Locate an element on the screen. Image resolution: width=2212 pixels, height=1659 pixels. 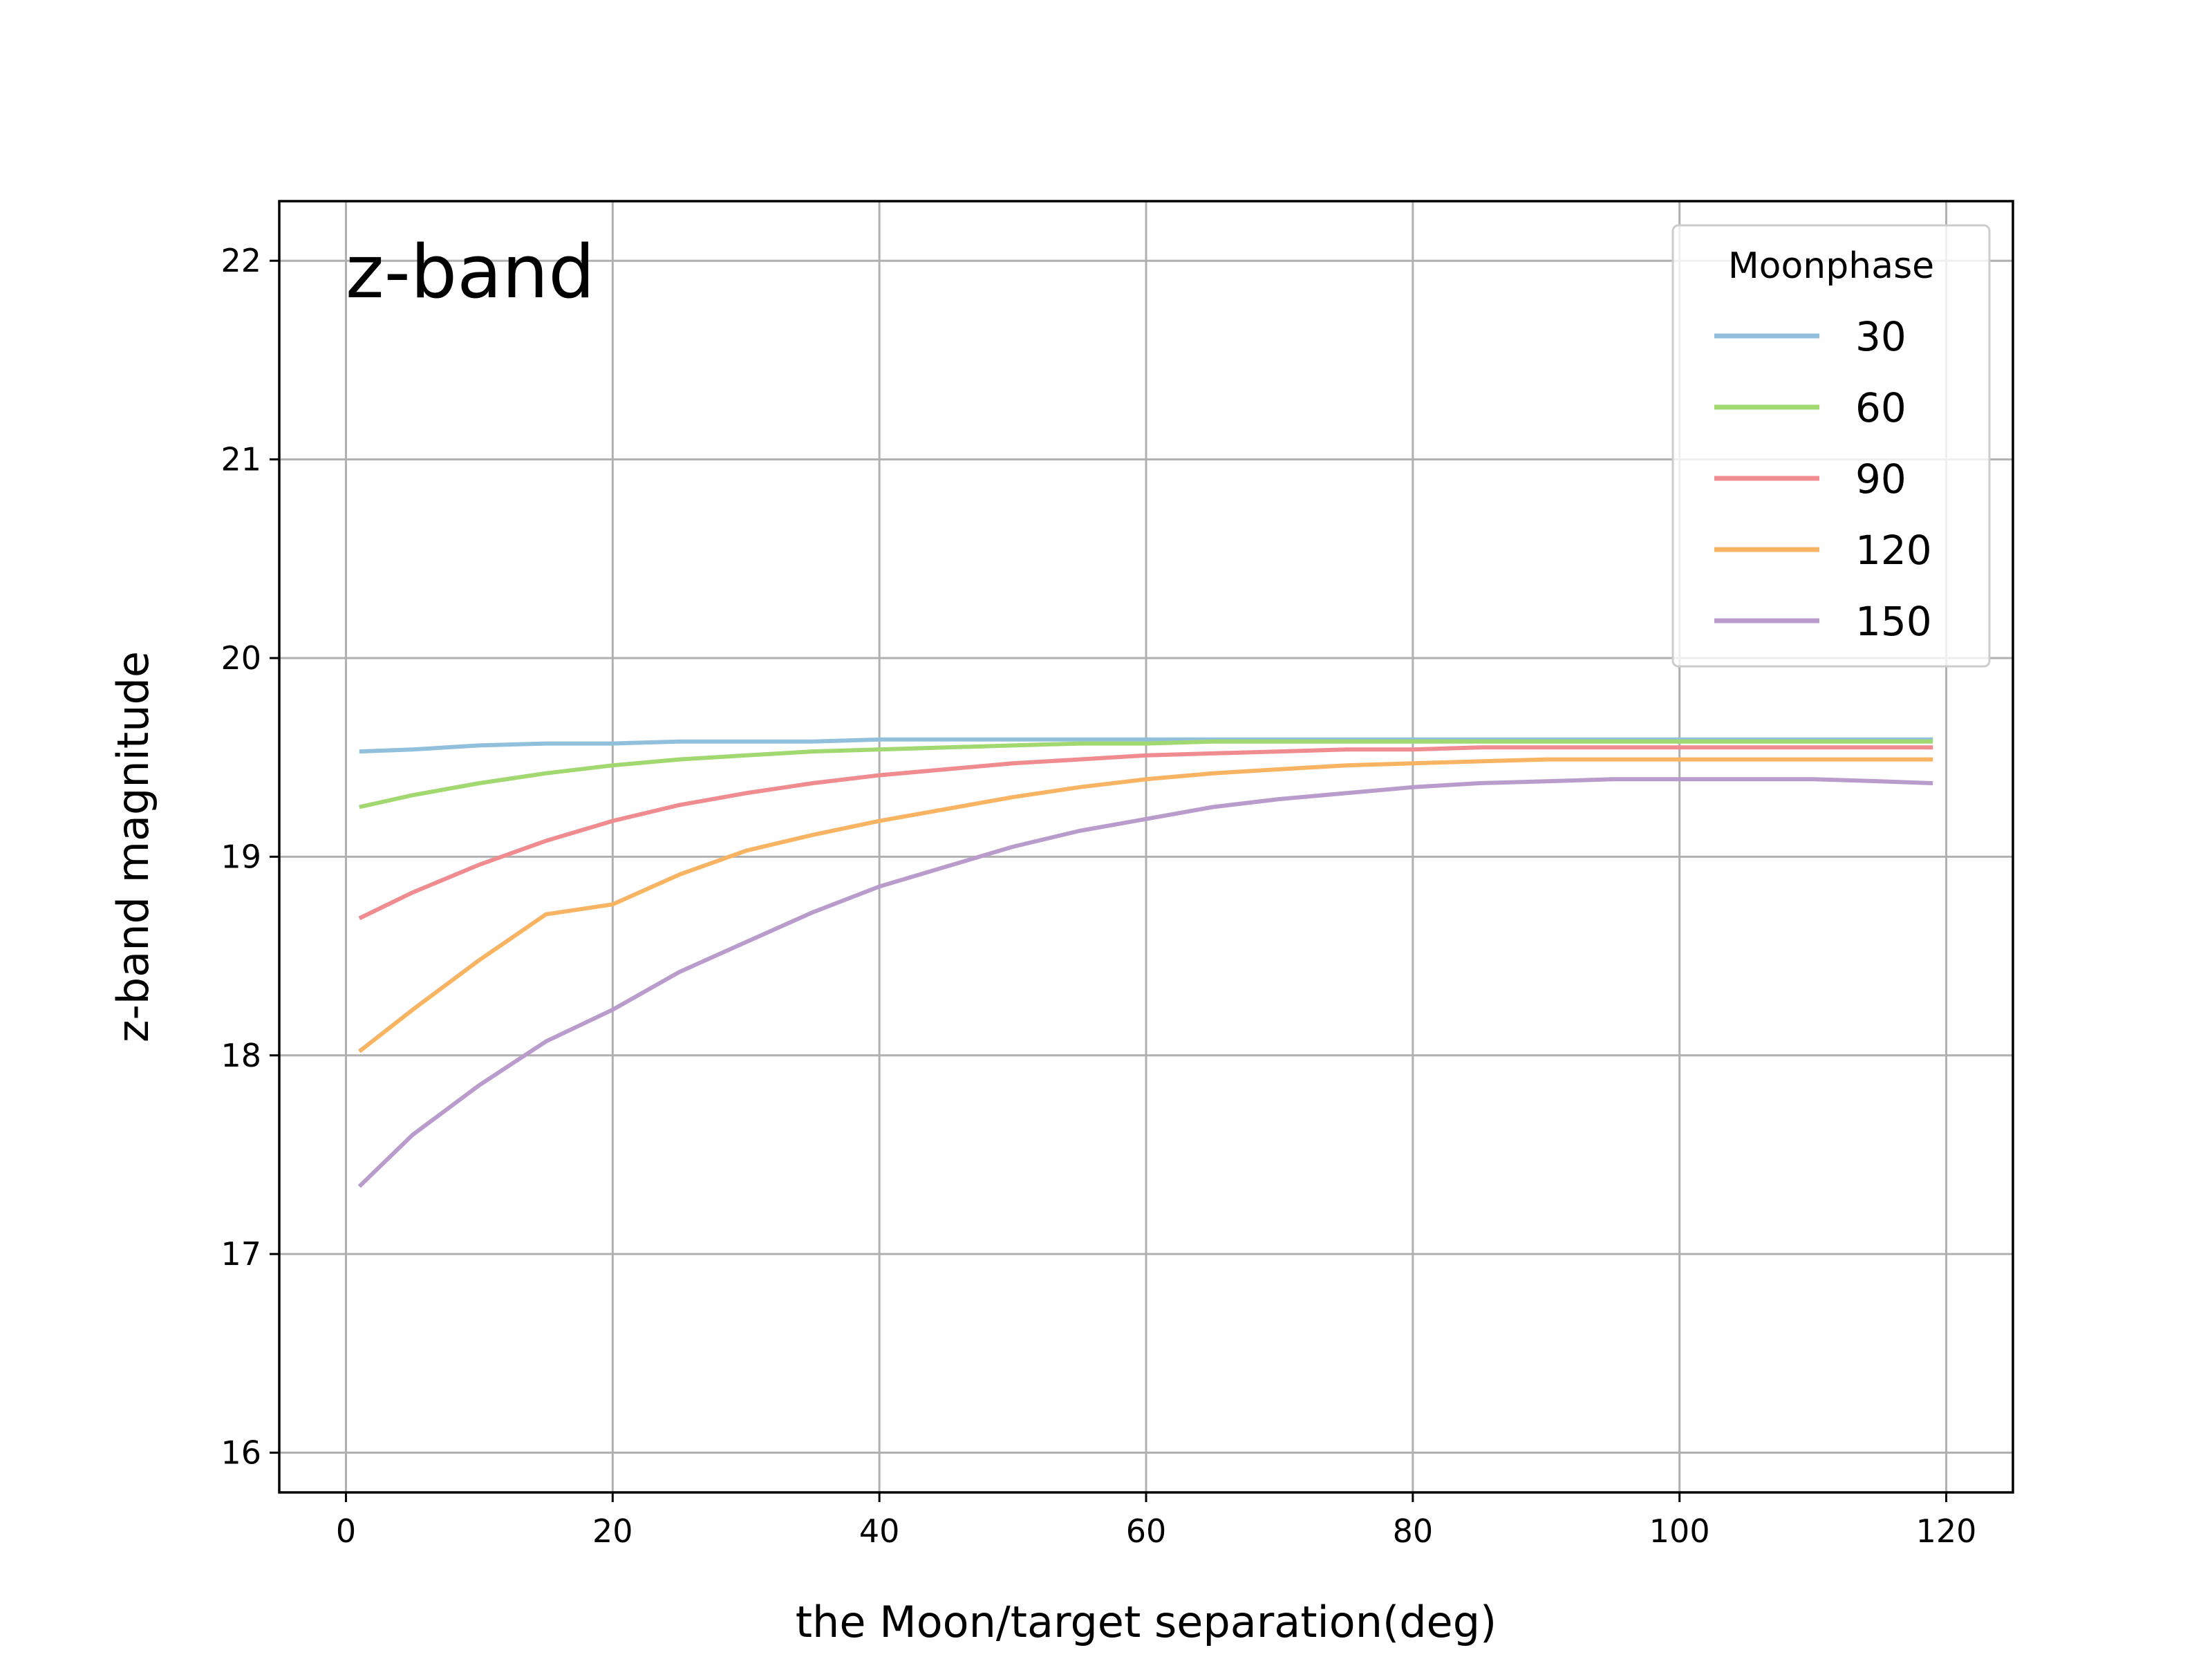
x-tick-label: 100 is located at coordinates (1680, 1531).